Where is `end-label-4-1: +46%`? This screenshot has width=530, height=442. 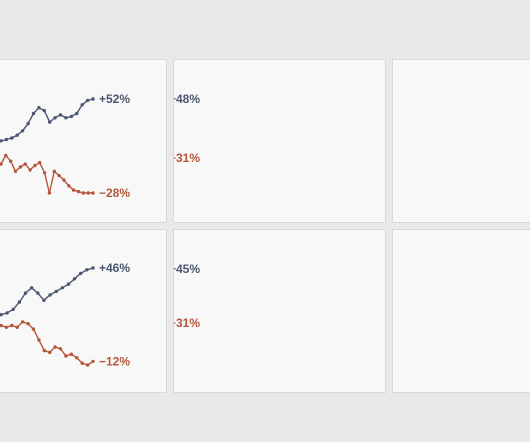
end-label-4-1: +46% is located at coordinates (114, 268).